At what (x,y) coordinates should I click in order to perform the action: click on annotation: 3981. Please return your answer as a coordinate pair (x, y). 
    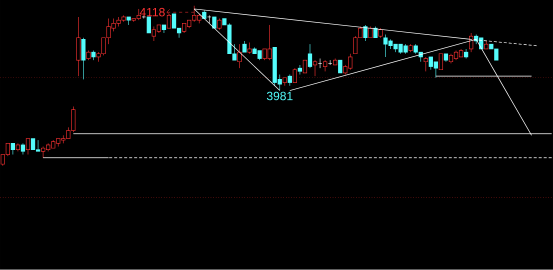
    Looking at the image, I should click on (279, 96).